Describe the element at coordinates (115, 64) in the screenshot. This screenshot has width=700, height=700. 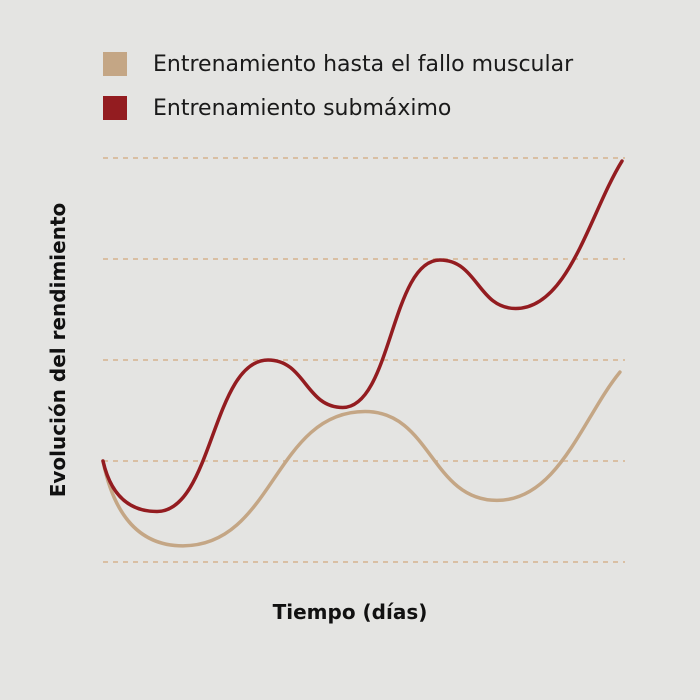
I see `legend-swatch-fallo` at that location.